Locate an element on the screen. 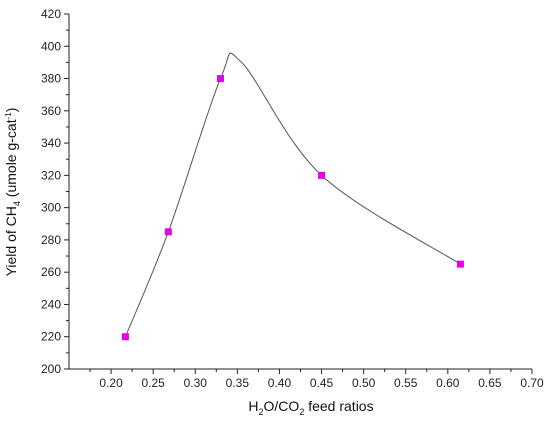  y-tick-label: 420 is located at coordinates (51, 14).